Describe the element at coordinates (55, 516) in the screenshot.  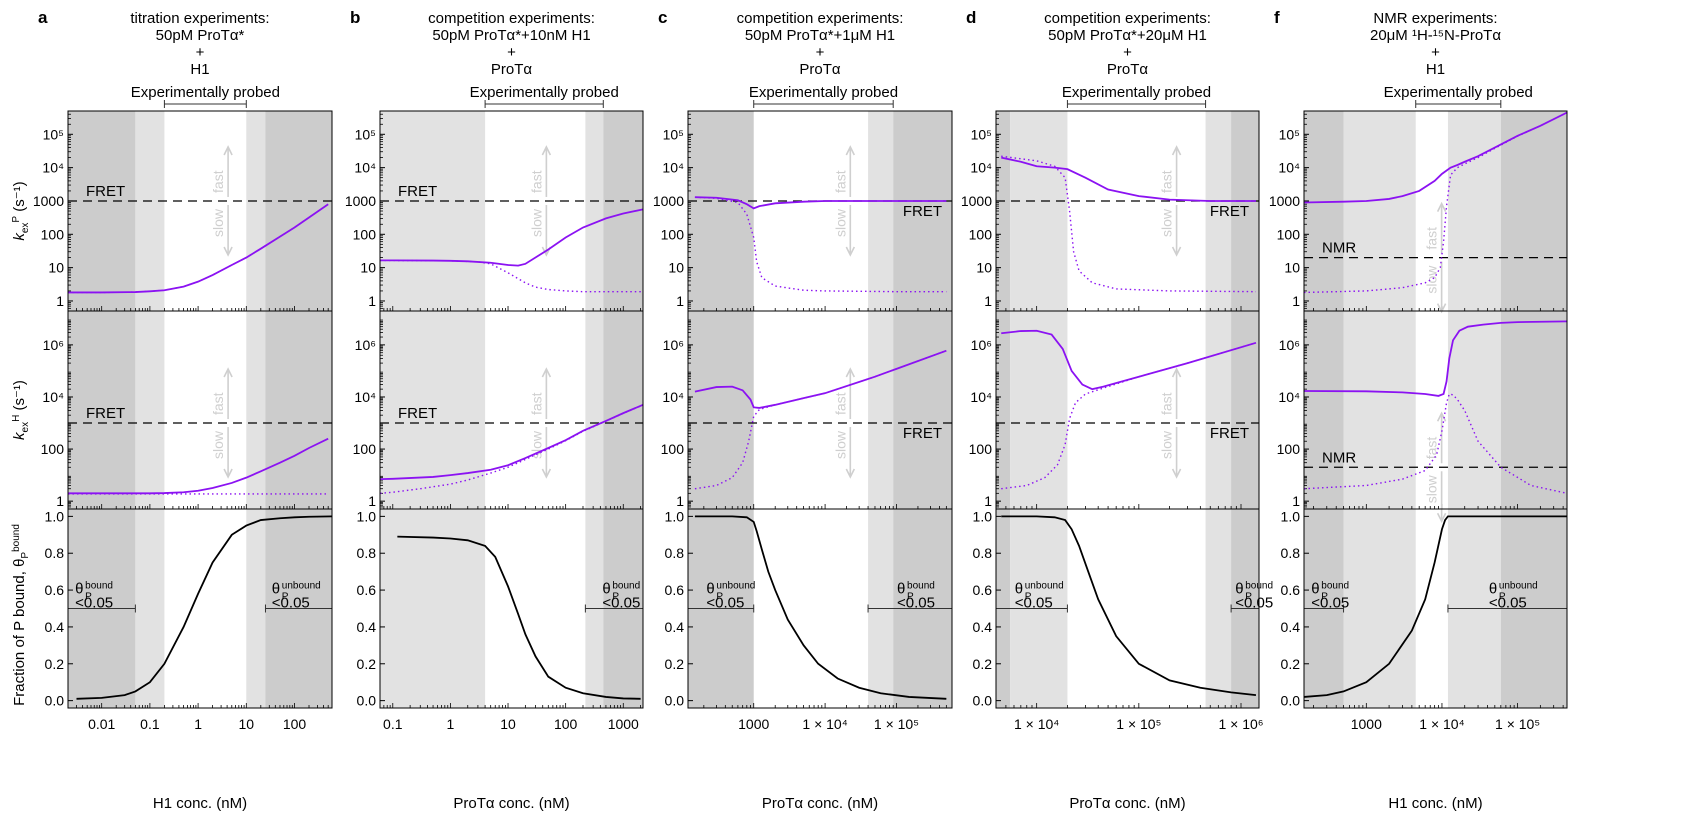
I see `y-tick-label: 1.0` at that location.